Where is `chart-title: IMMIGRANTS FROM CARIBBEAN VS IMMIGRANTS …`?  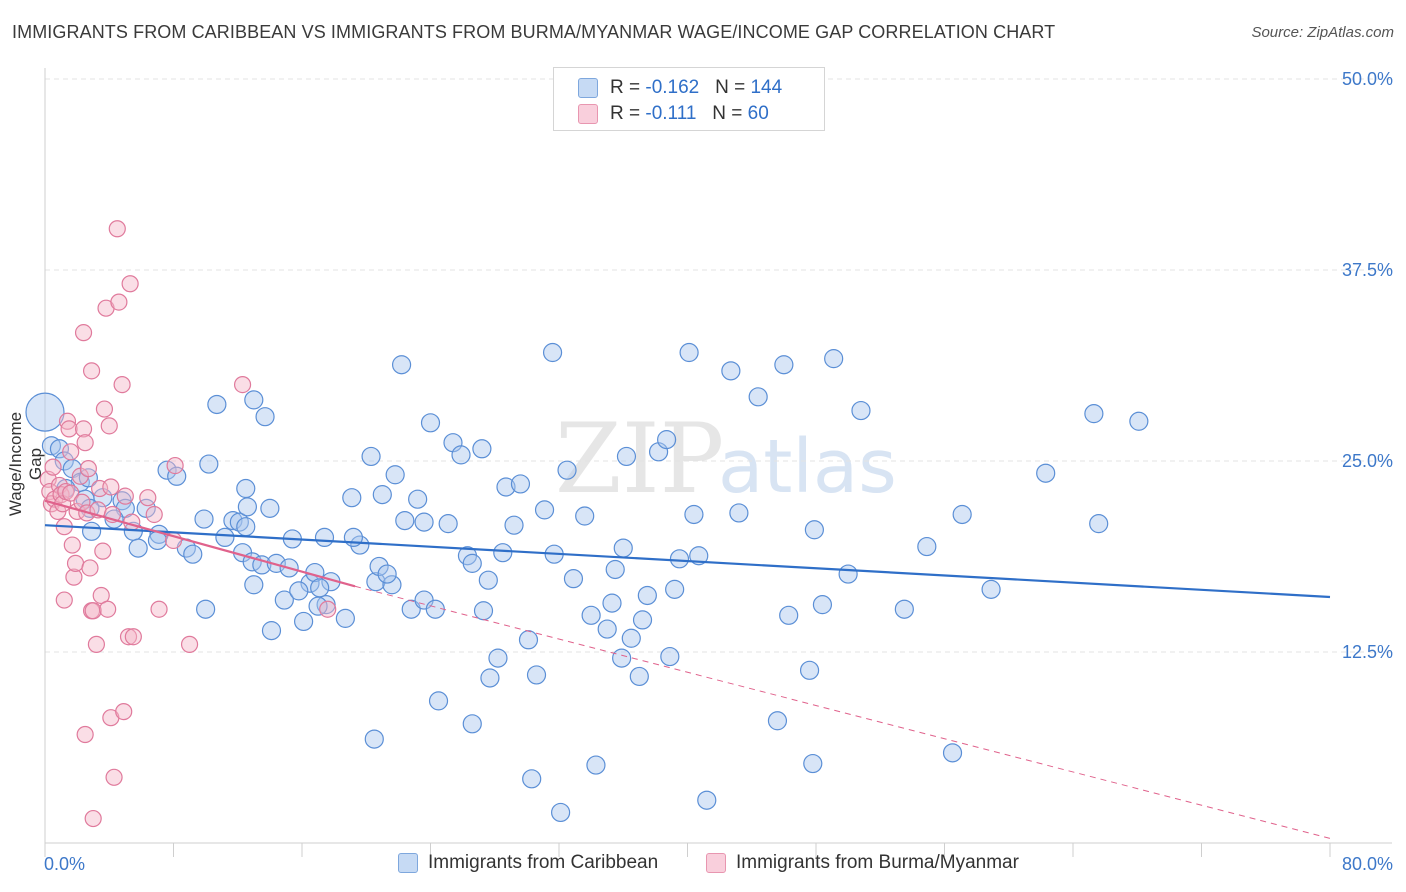 chart-title: IMMIGRANTS FROM CARIBBEAN VS IMMIGRANTS … is located at coordinates (534, 32).